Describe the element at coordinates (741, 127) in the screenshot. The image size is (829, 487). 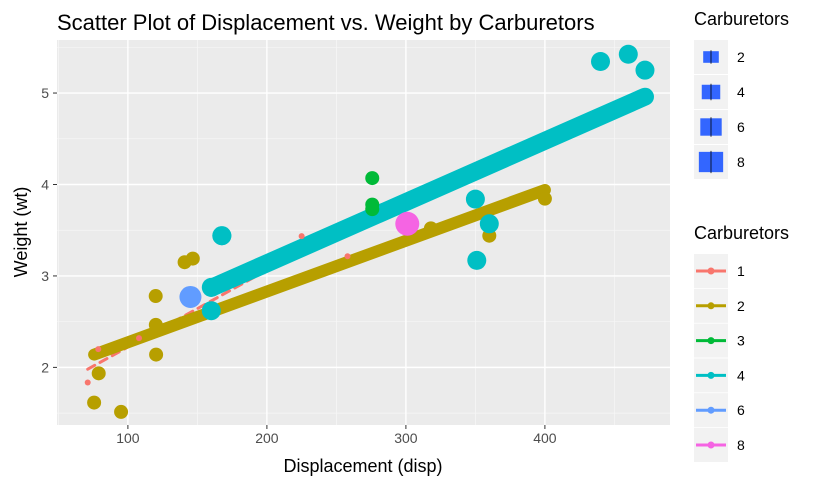
I see `size-key-label: 6` at that location.